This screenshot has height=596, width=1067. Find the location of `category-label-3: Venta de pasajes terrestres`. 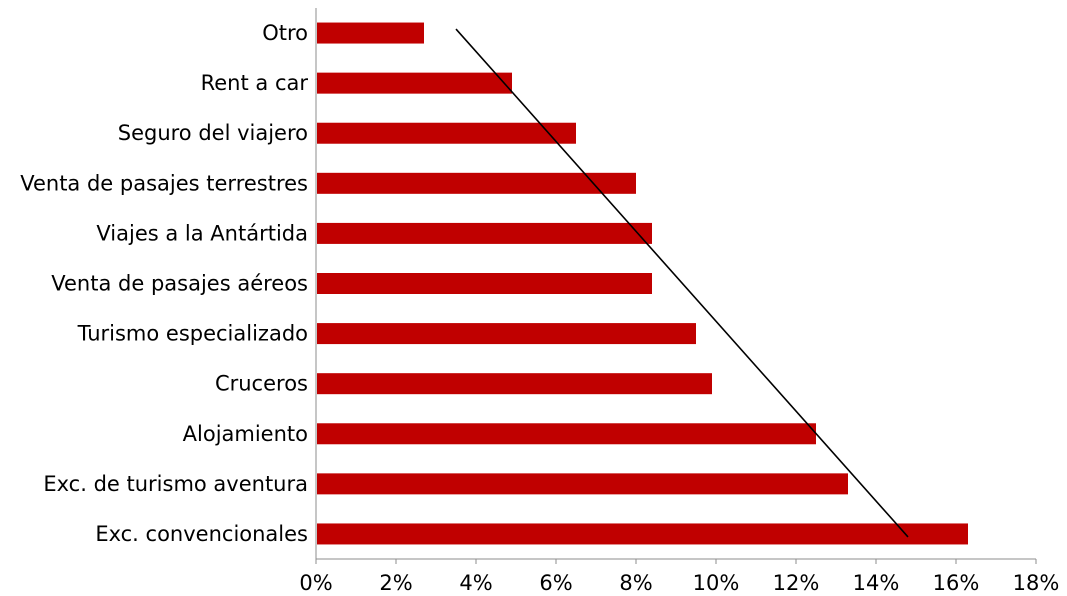

category-label-3: Venta de pasajes terrestres is located at coordinates (164, 183).